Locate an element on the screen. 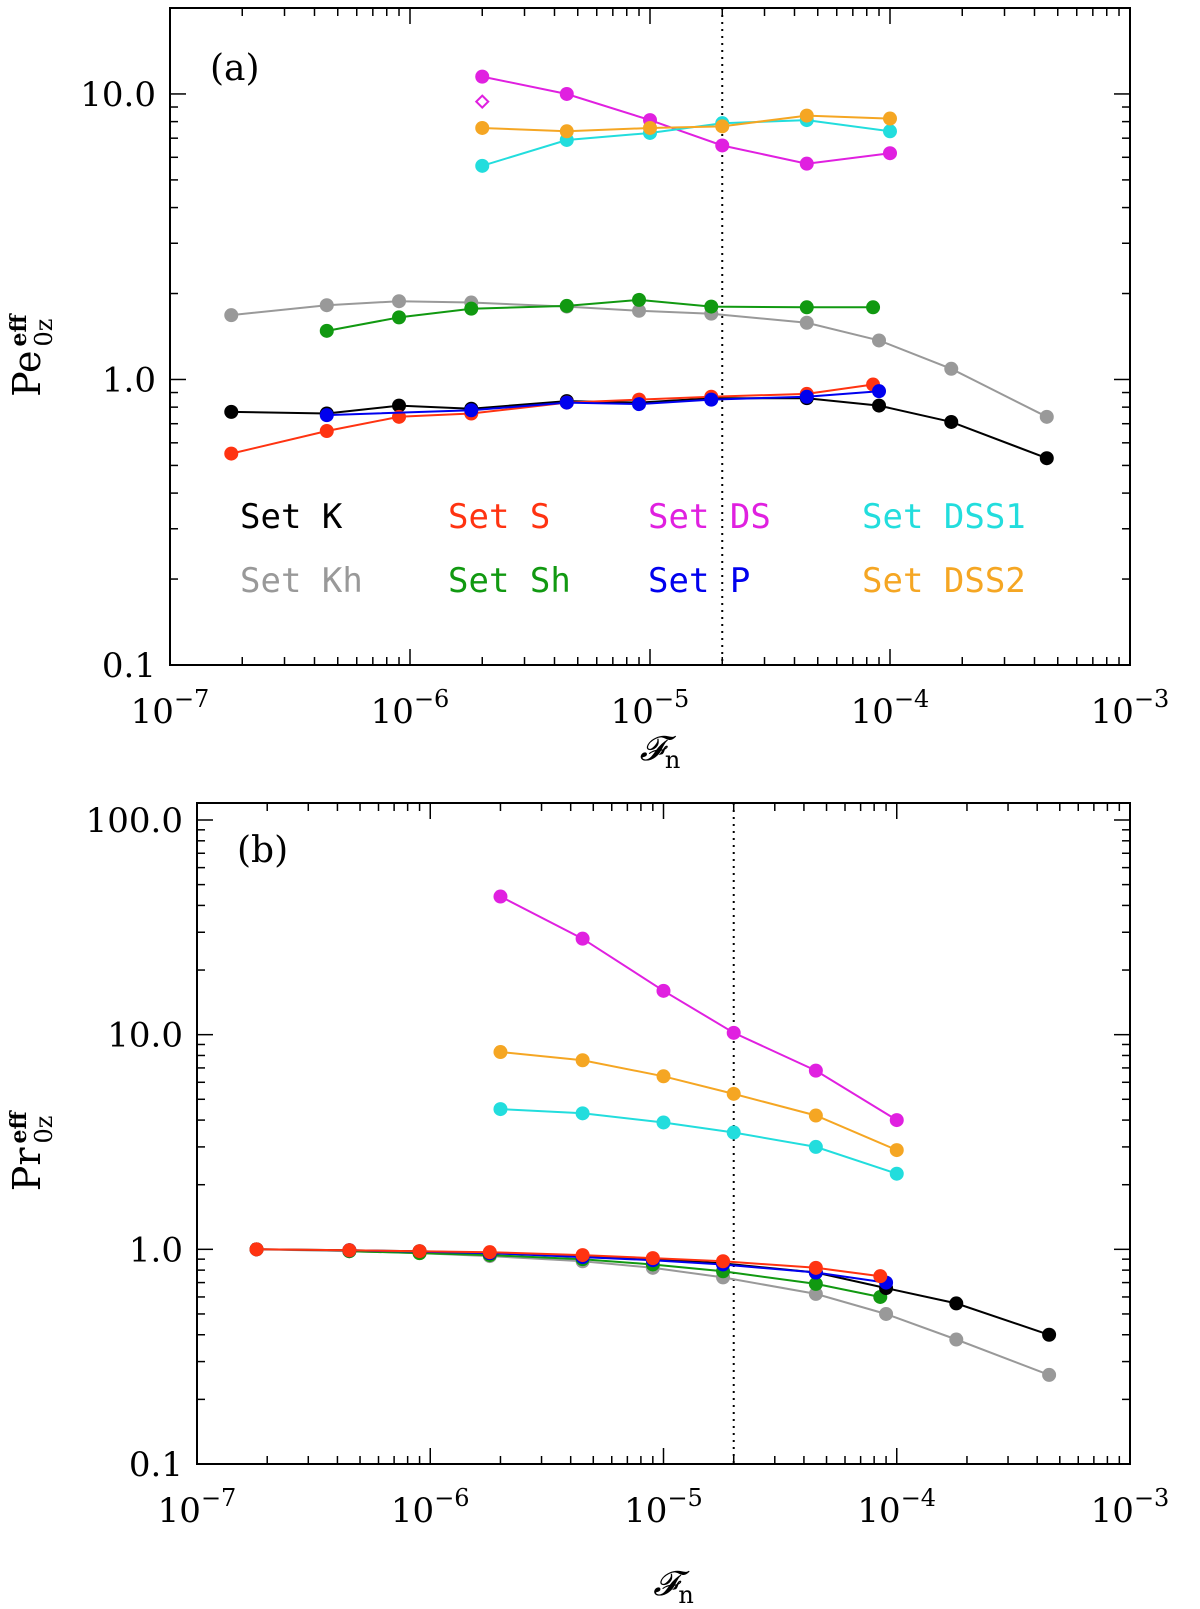  legend-entry: Set Kh is located at coordinates (301, 581).